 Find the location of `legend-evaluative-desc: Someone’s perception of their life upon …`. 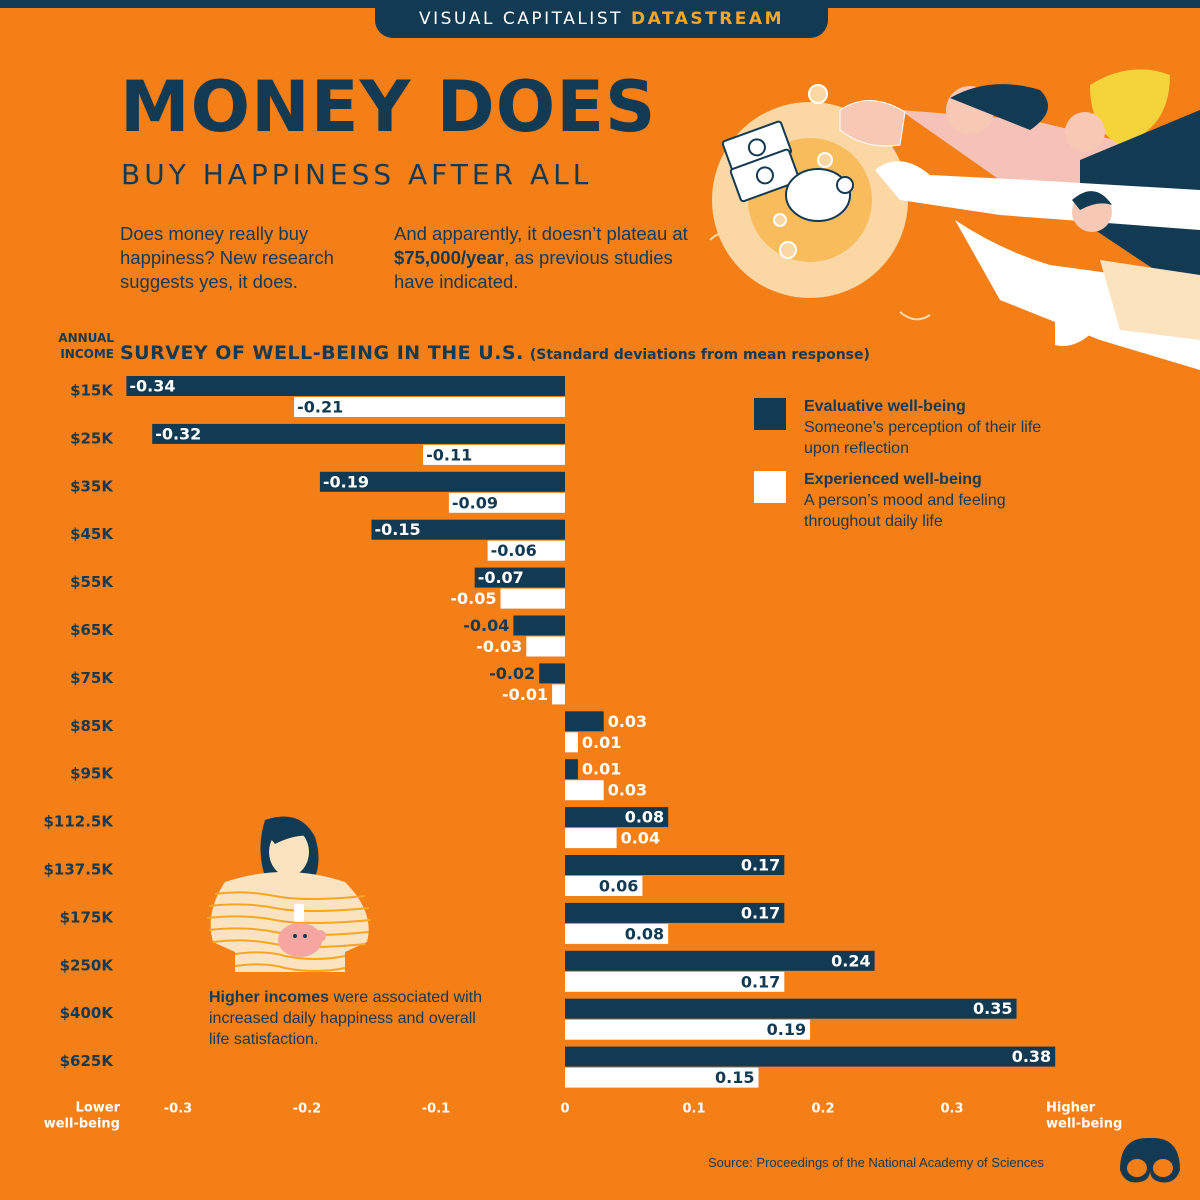

legend-evaluative-desc: Someone’s perception of their life upon … is located at coordinates (923, 438).